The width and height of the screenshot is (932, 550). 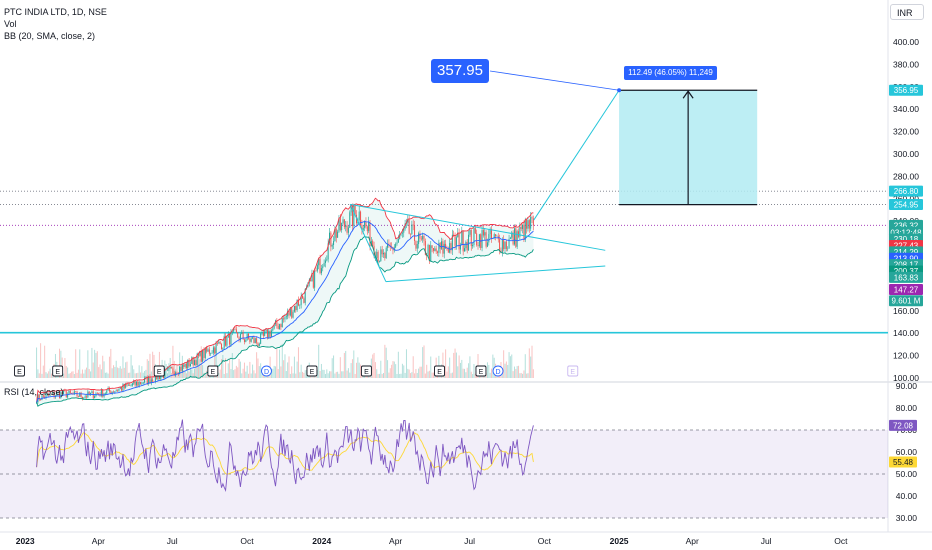 I want to click on triangle-lower-line, so click(x=495, y=274).